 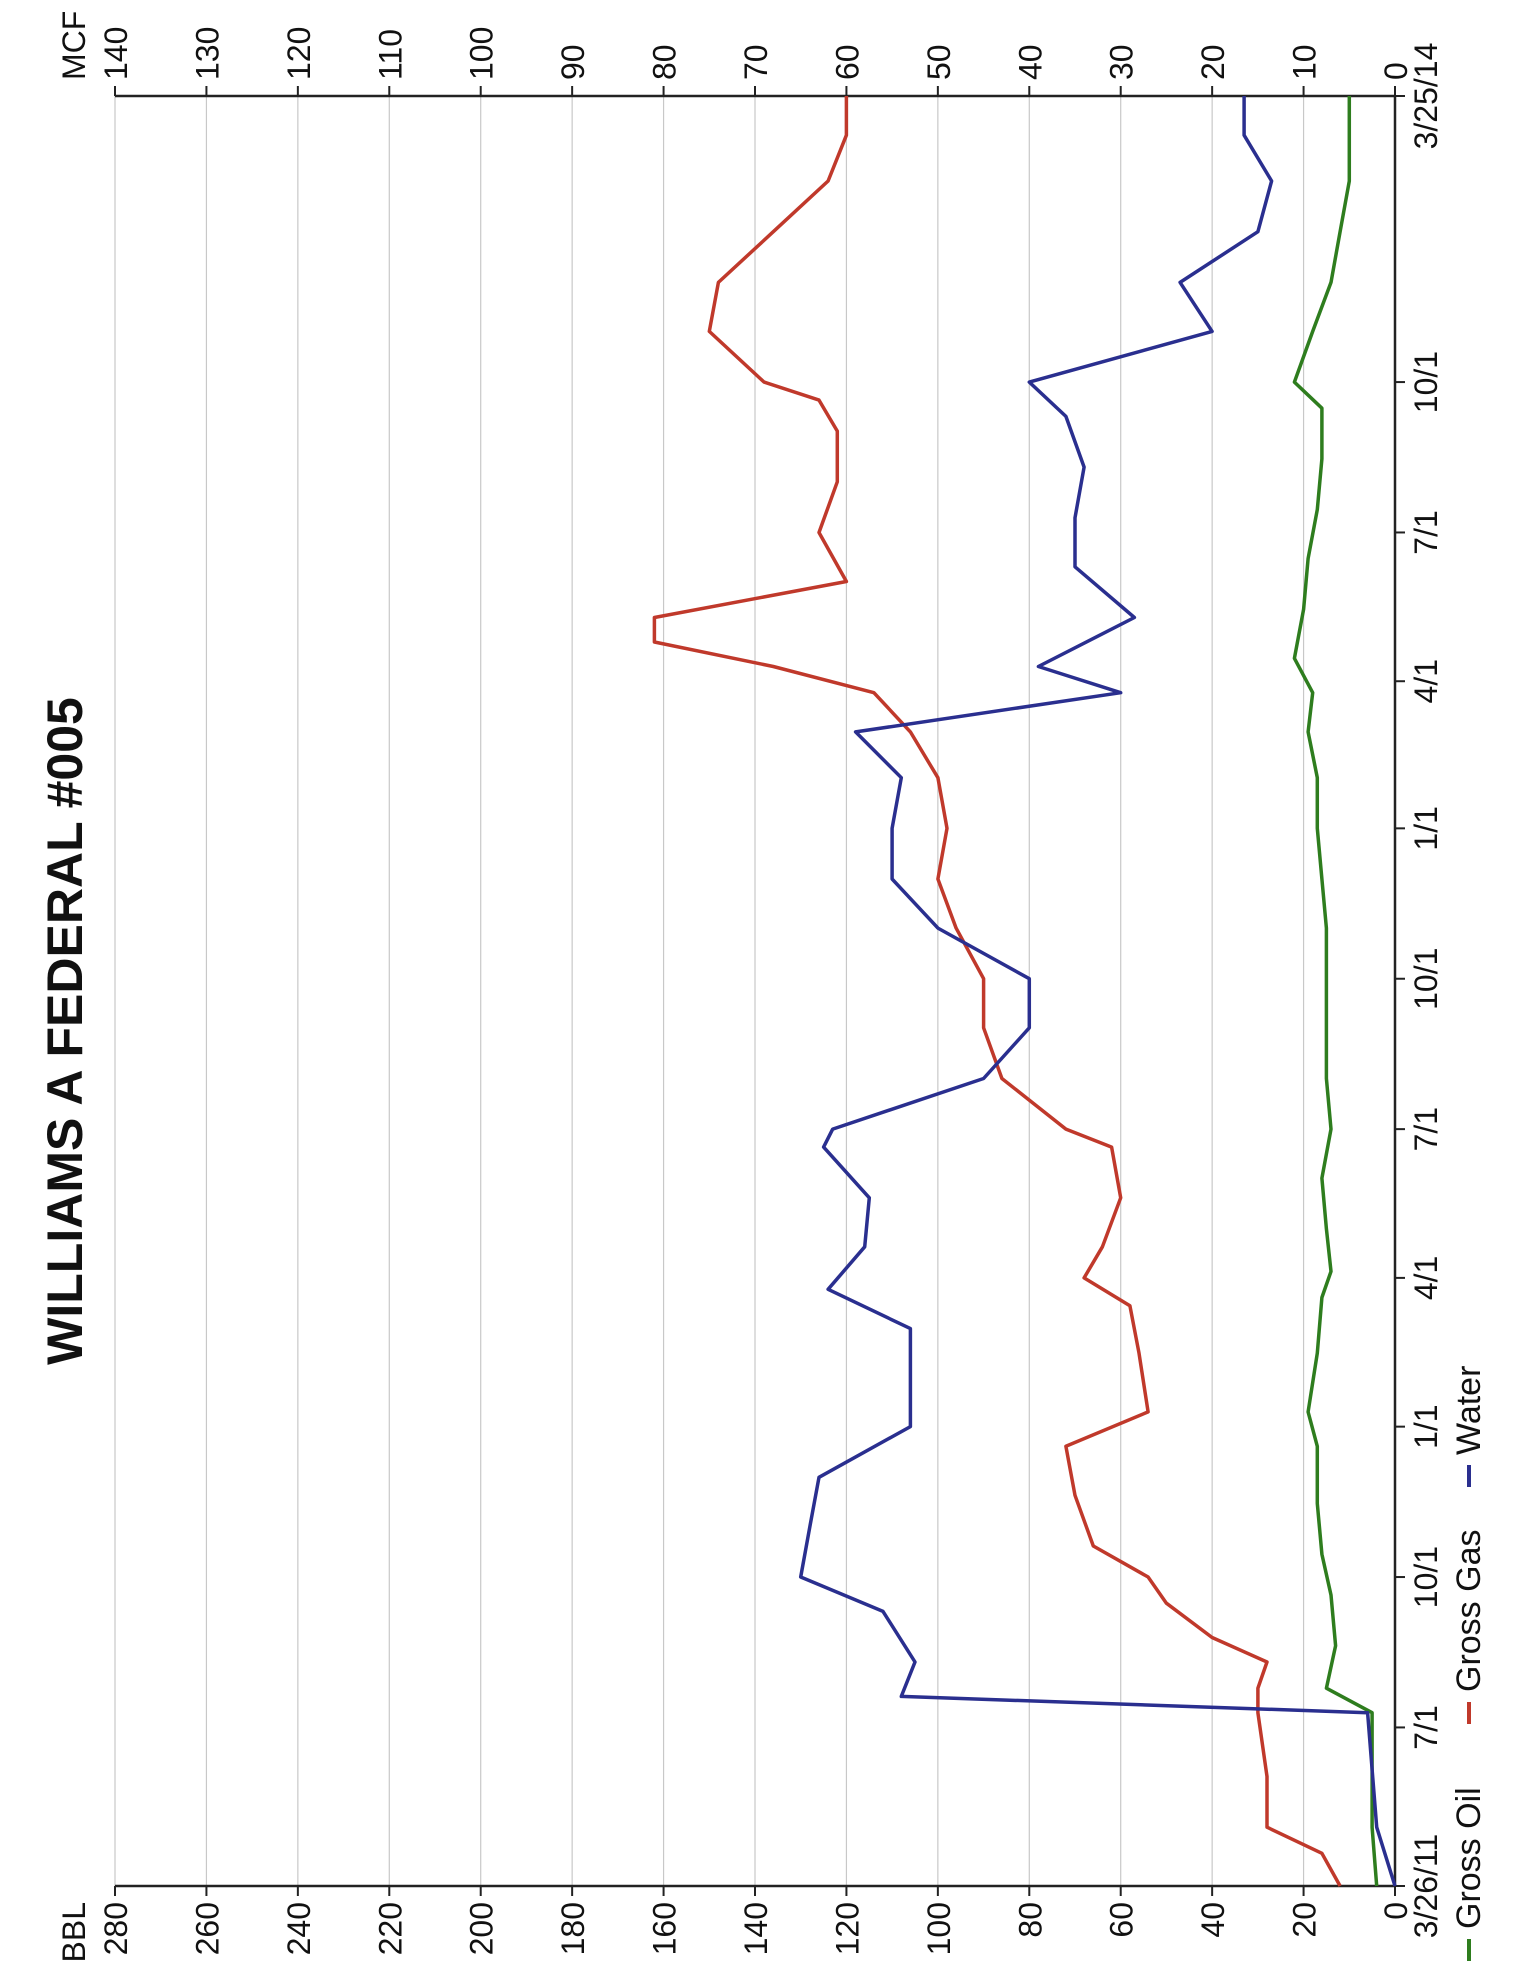 I want to click on left-tick-label: 20, so click(x=1305, y=1920).